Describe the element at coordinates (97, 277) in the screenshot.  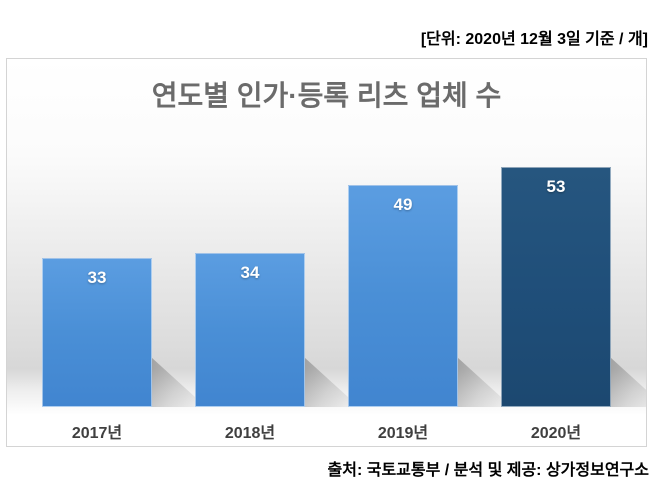
I see `bar-value-label: 33` at that location.